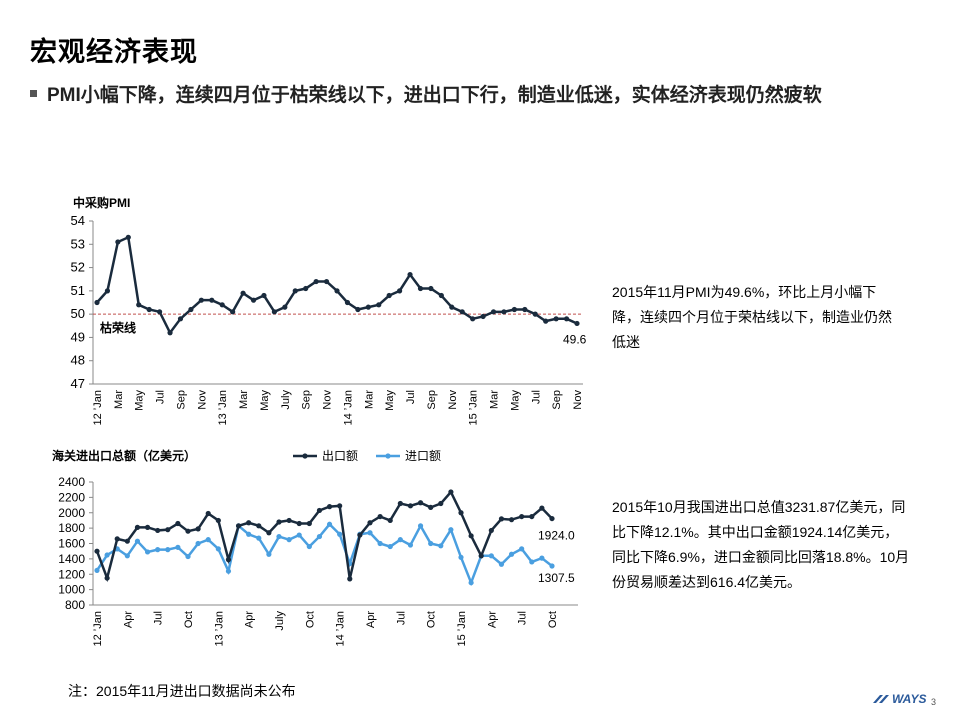 The width and height of the screenshot is (960, 720). What do you see at coordinates (462, 628) in the screenshot?
I see `trade-x-tick-label: 15 ’Jan` at bounding box center [462, 628].